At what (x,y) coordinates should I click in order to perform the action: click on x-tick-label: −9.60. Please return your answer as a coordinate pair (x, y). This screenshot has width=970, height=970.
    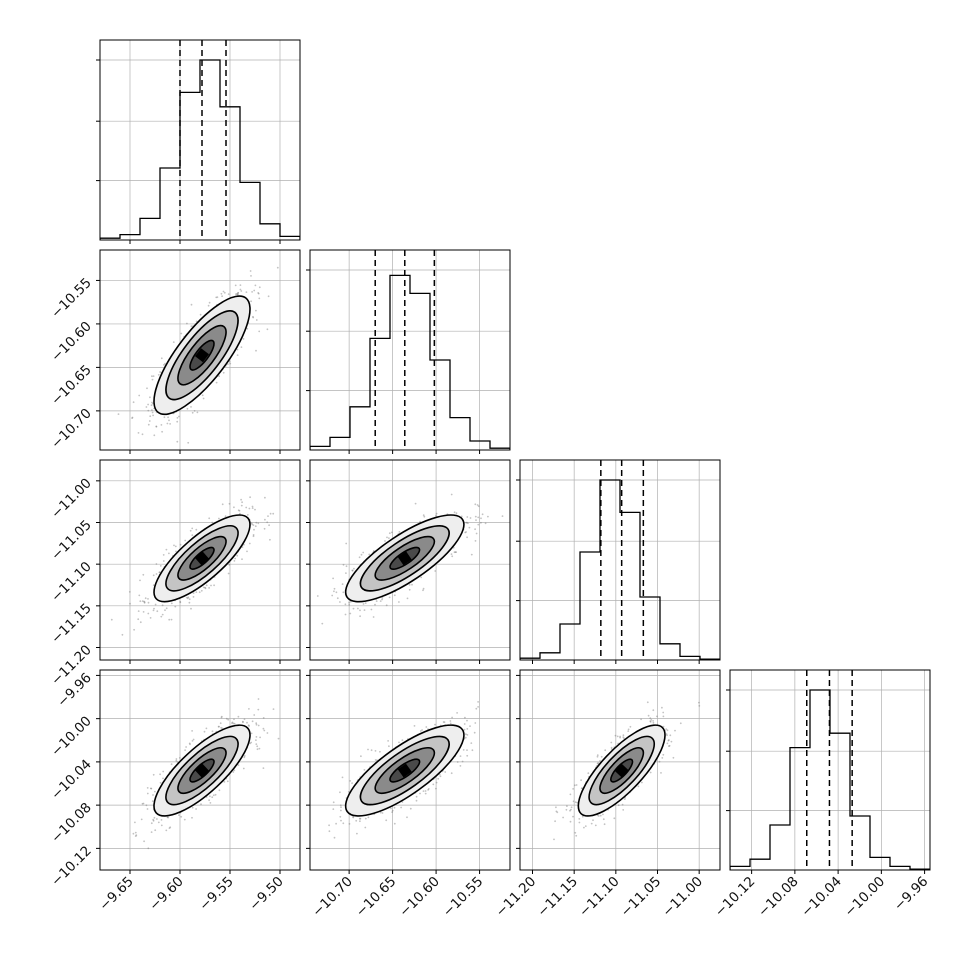
    Looking at the image, I should click on (166, 894).